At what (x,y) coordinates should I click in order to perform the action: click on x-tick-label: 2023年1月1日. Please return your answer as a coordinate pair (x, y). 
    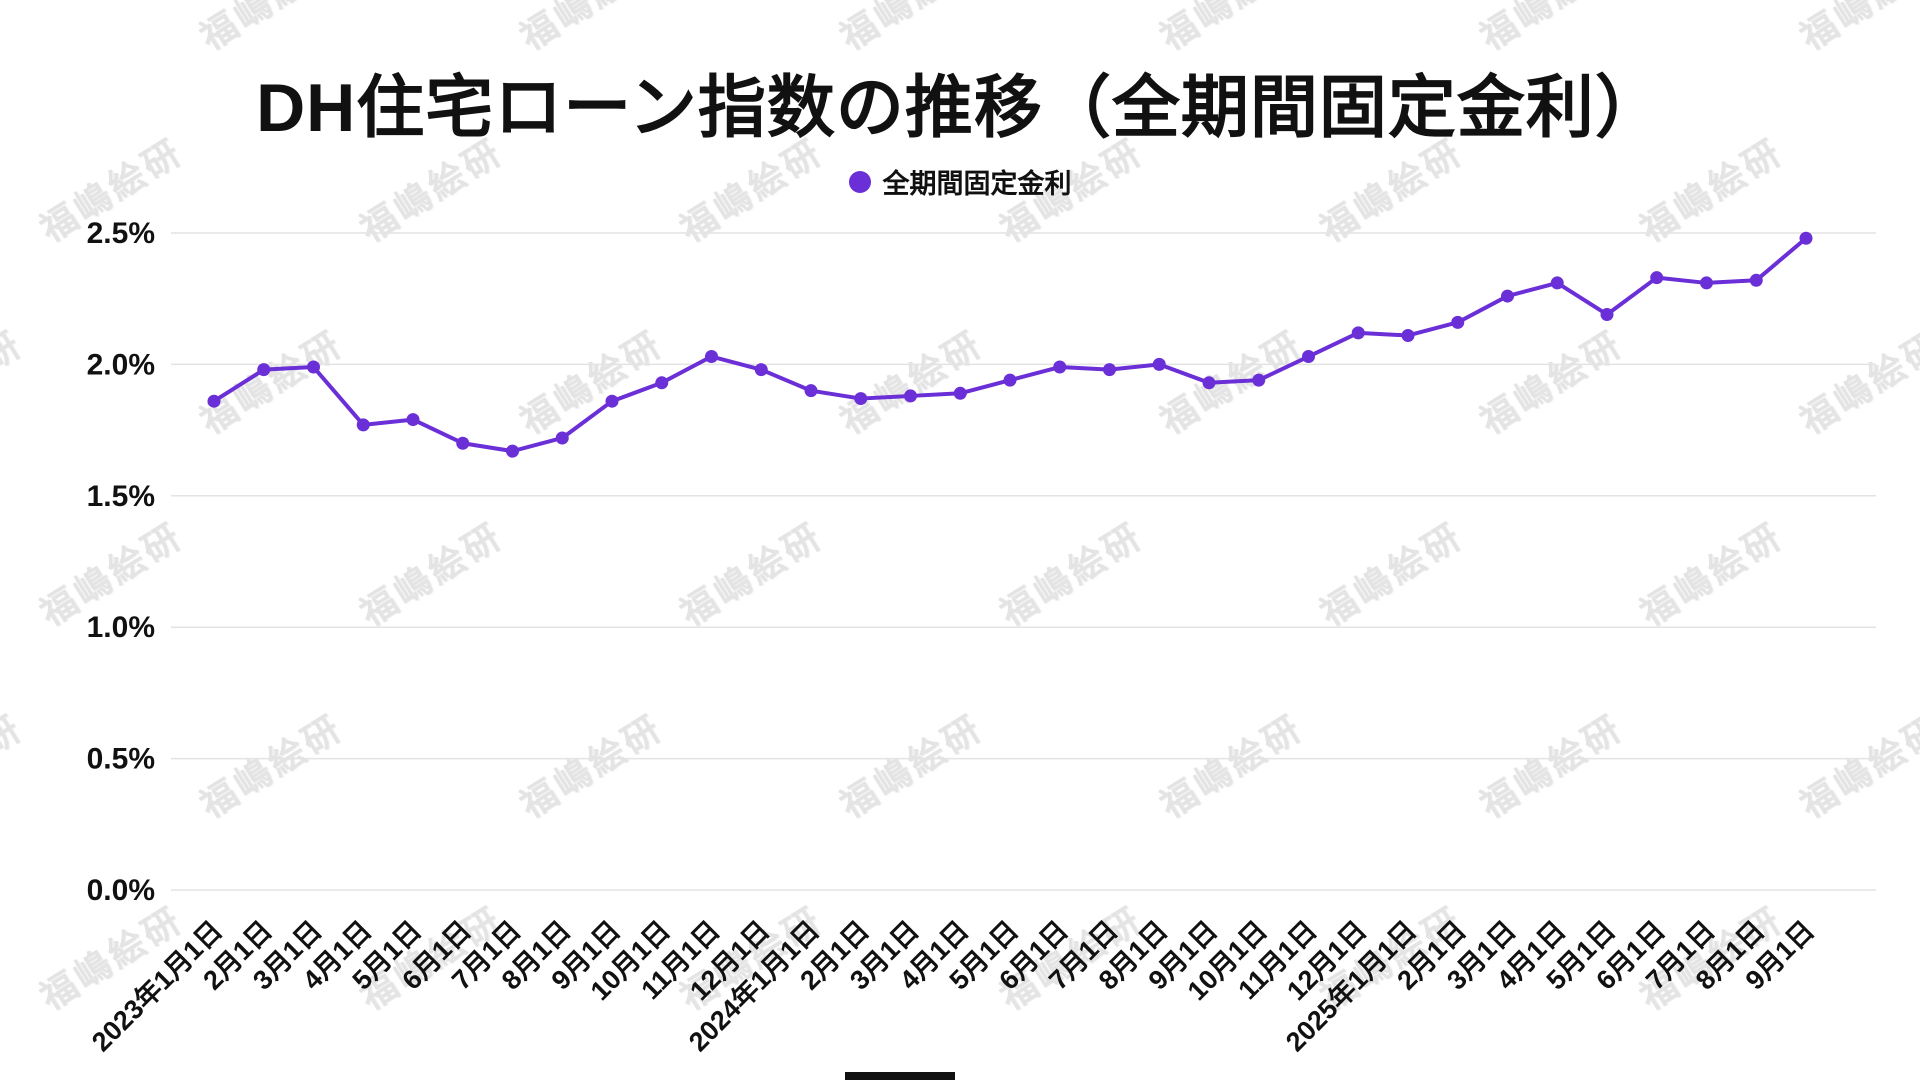
    Looking at the image, I should click on (156, 985).